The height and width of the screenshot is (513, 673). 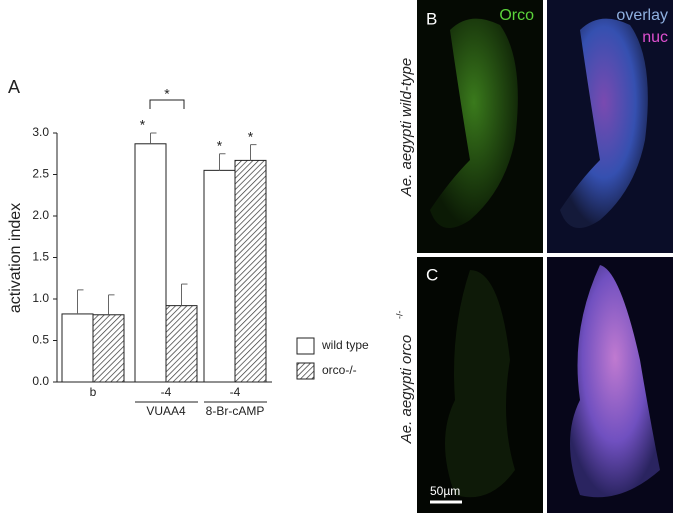 What do you see at coordinates (40, 340) in the screenshot?
I see `y-tick-label: 0.5` at bounding box center [40, 340].